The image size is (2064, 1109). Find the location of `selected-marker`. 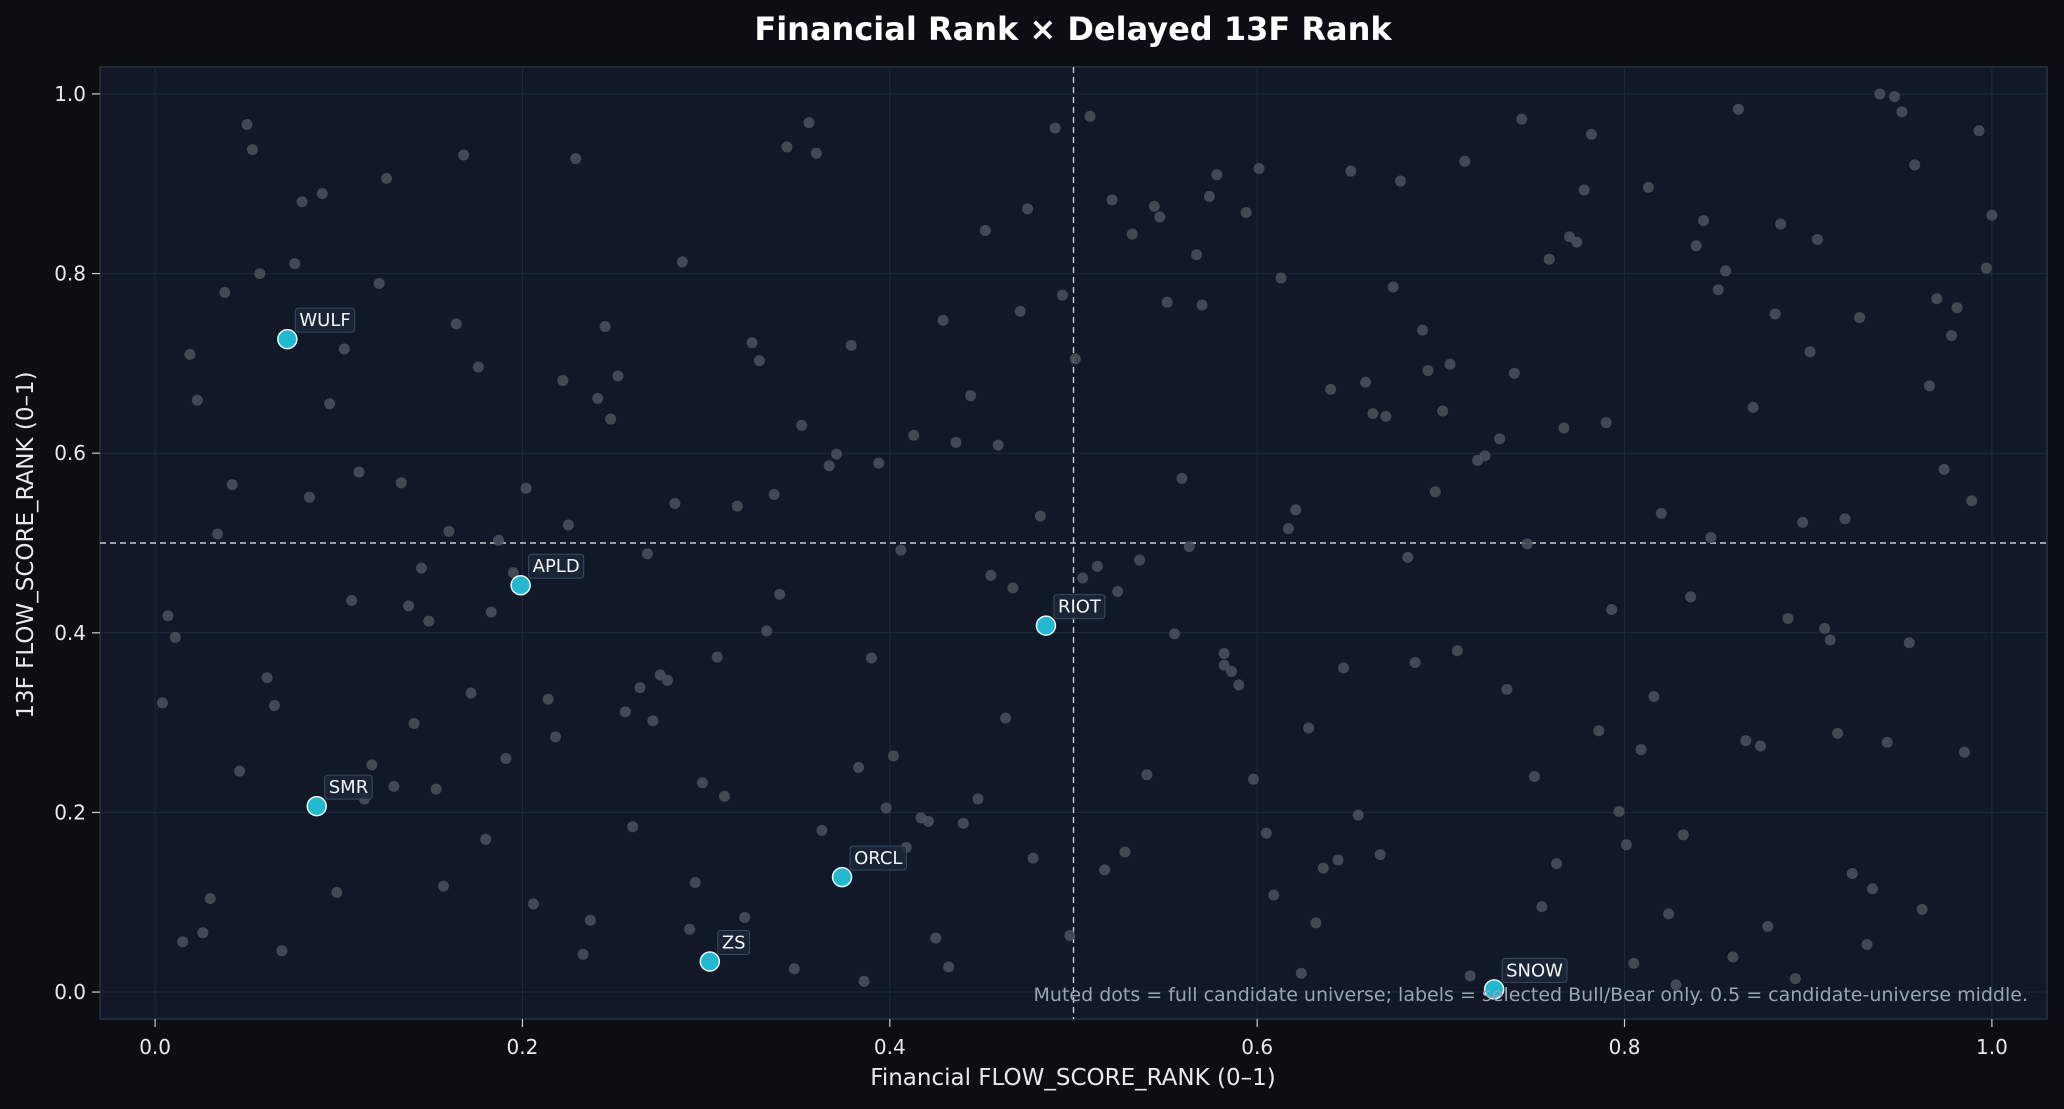

selected-marker is located at coordinates (1046, 625).